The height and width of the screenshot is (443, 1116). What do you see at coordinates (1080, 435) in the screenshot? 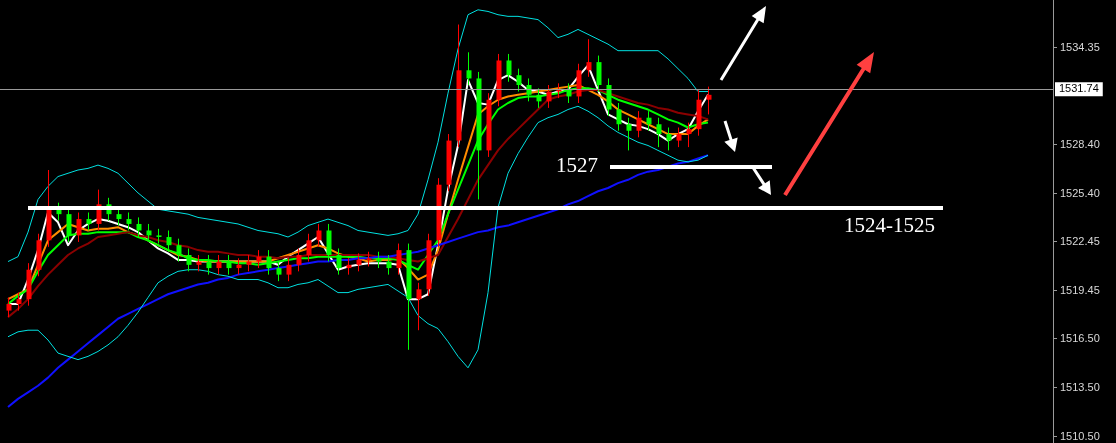
I see `y-tick-label: 1510.50` at bounding box center [1080, 435].